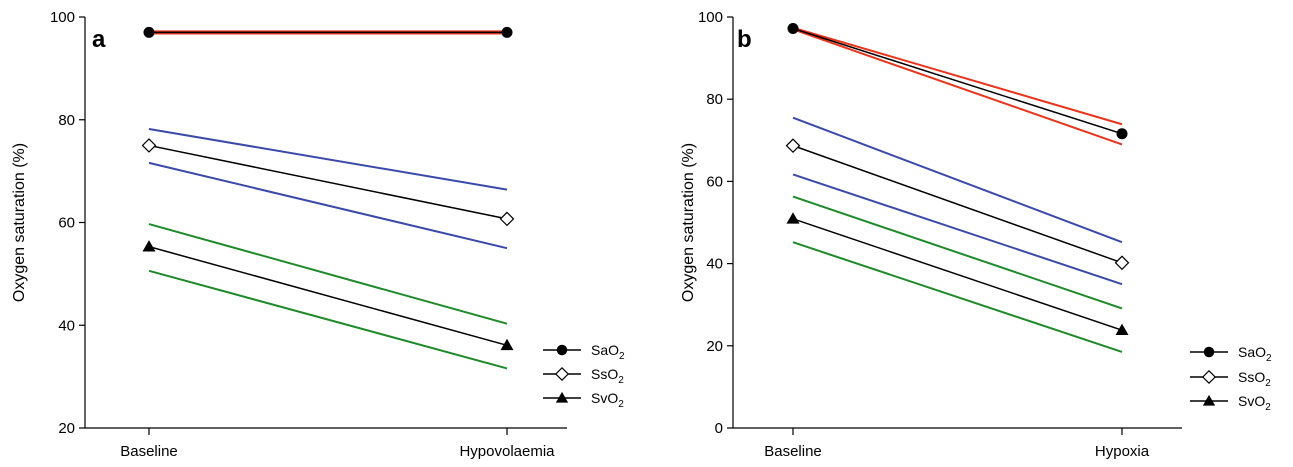 This screenshot has height=467, width=1293. Describe the element at coordinates (507, 451) in the screenshot. I see `x-tick-label: Hypovolaemia` at that location.